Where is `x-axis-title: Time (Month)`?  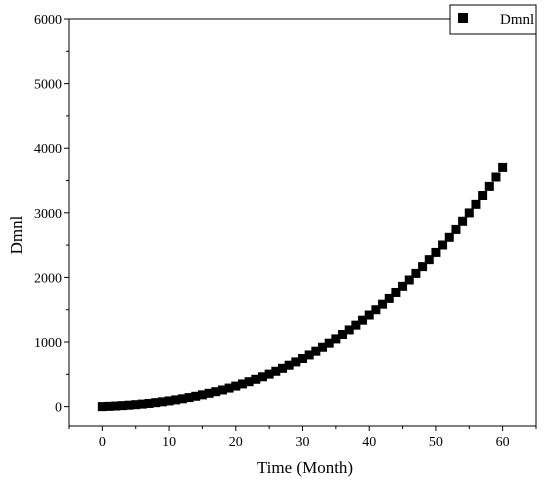
x-axis-title: Time (Month) is located at coordinates (305, 467).